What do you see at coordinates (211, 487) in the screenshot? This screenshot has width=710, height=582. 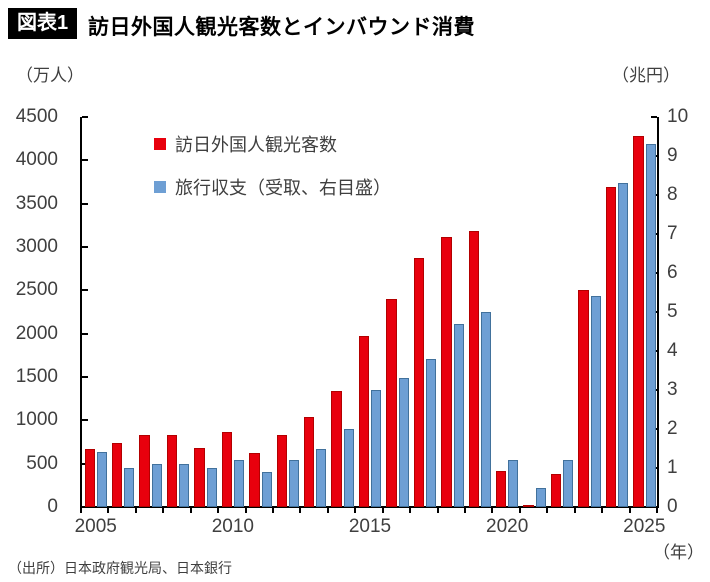 I see `bar-travel-receipts-2009` at bounding box center [211, 487].